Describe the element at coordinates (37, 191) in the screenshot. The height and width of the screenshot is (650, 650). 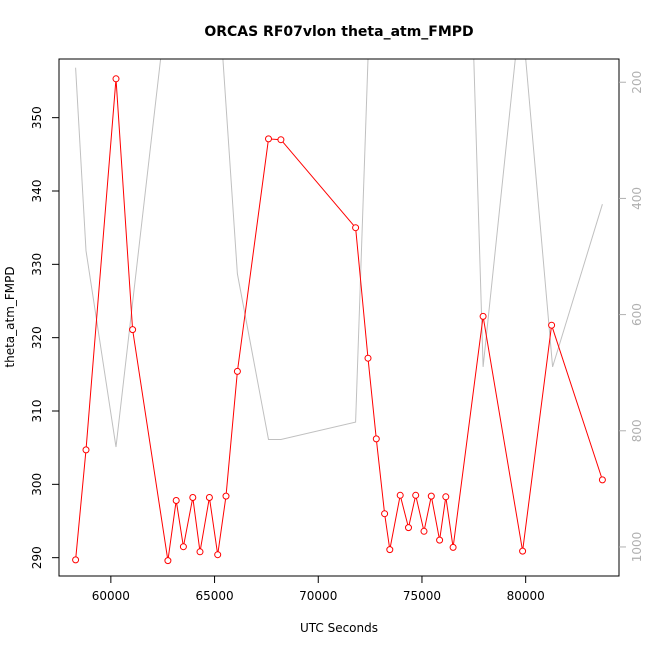
I see `y-tick-label: 340` at that location.